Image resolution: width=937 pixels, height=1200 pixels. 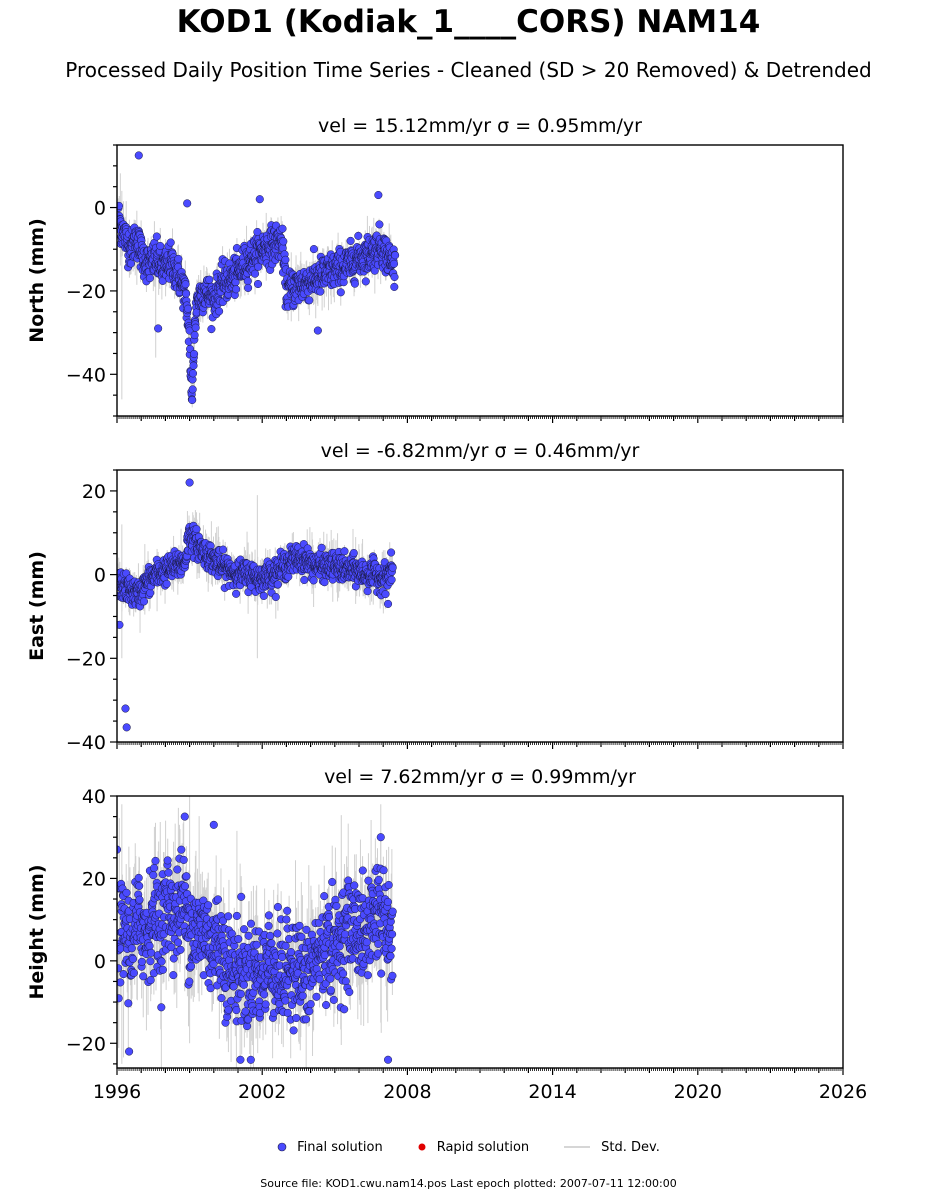 What do you see at coordinates (256, 290) in the screenshot?
I see `stddev-bars-north` at bounding box center [256, 290].